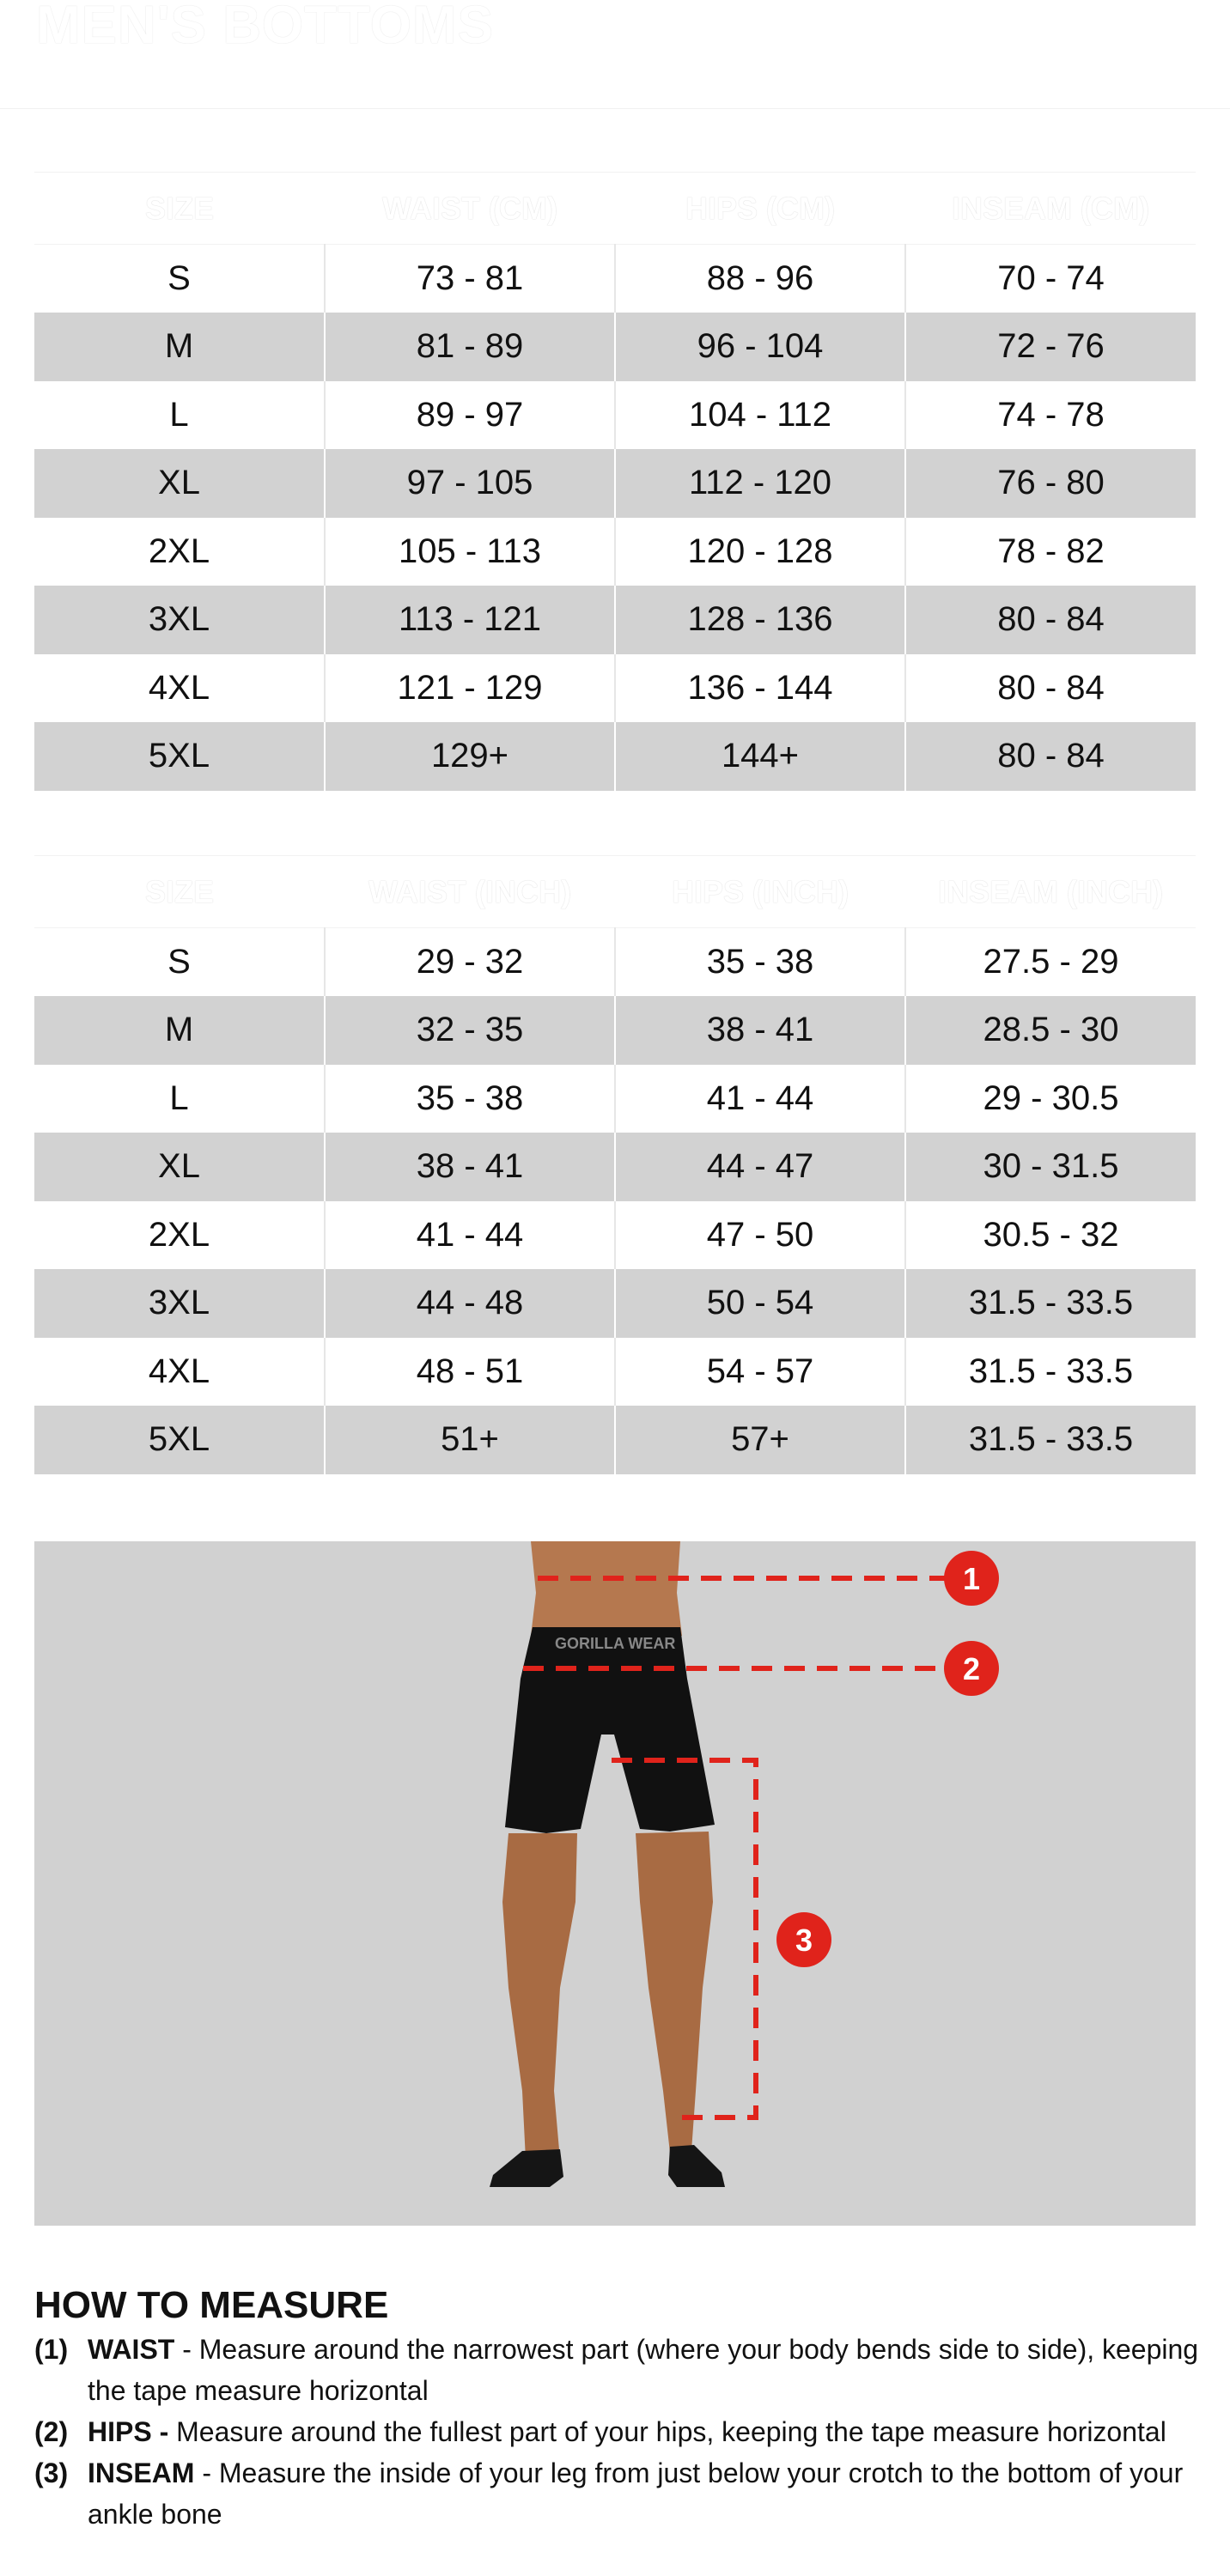  Describe the element at coordinates (759, 483) in the screenshot. I see `table-cell: 112 - 120` at that location.